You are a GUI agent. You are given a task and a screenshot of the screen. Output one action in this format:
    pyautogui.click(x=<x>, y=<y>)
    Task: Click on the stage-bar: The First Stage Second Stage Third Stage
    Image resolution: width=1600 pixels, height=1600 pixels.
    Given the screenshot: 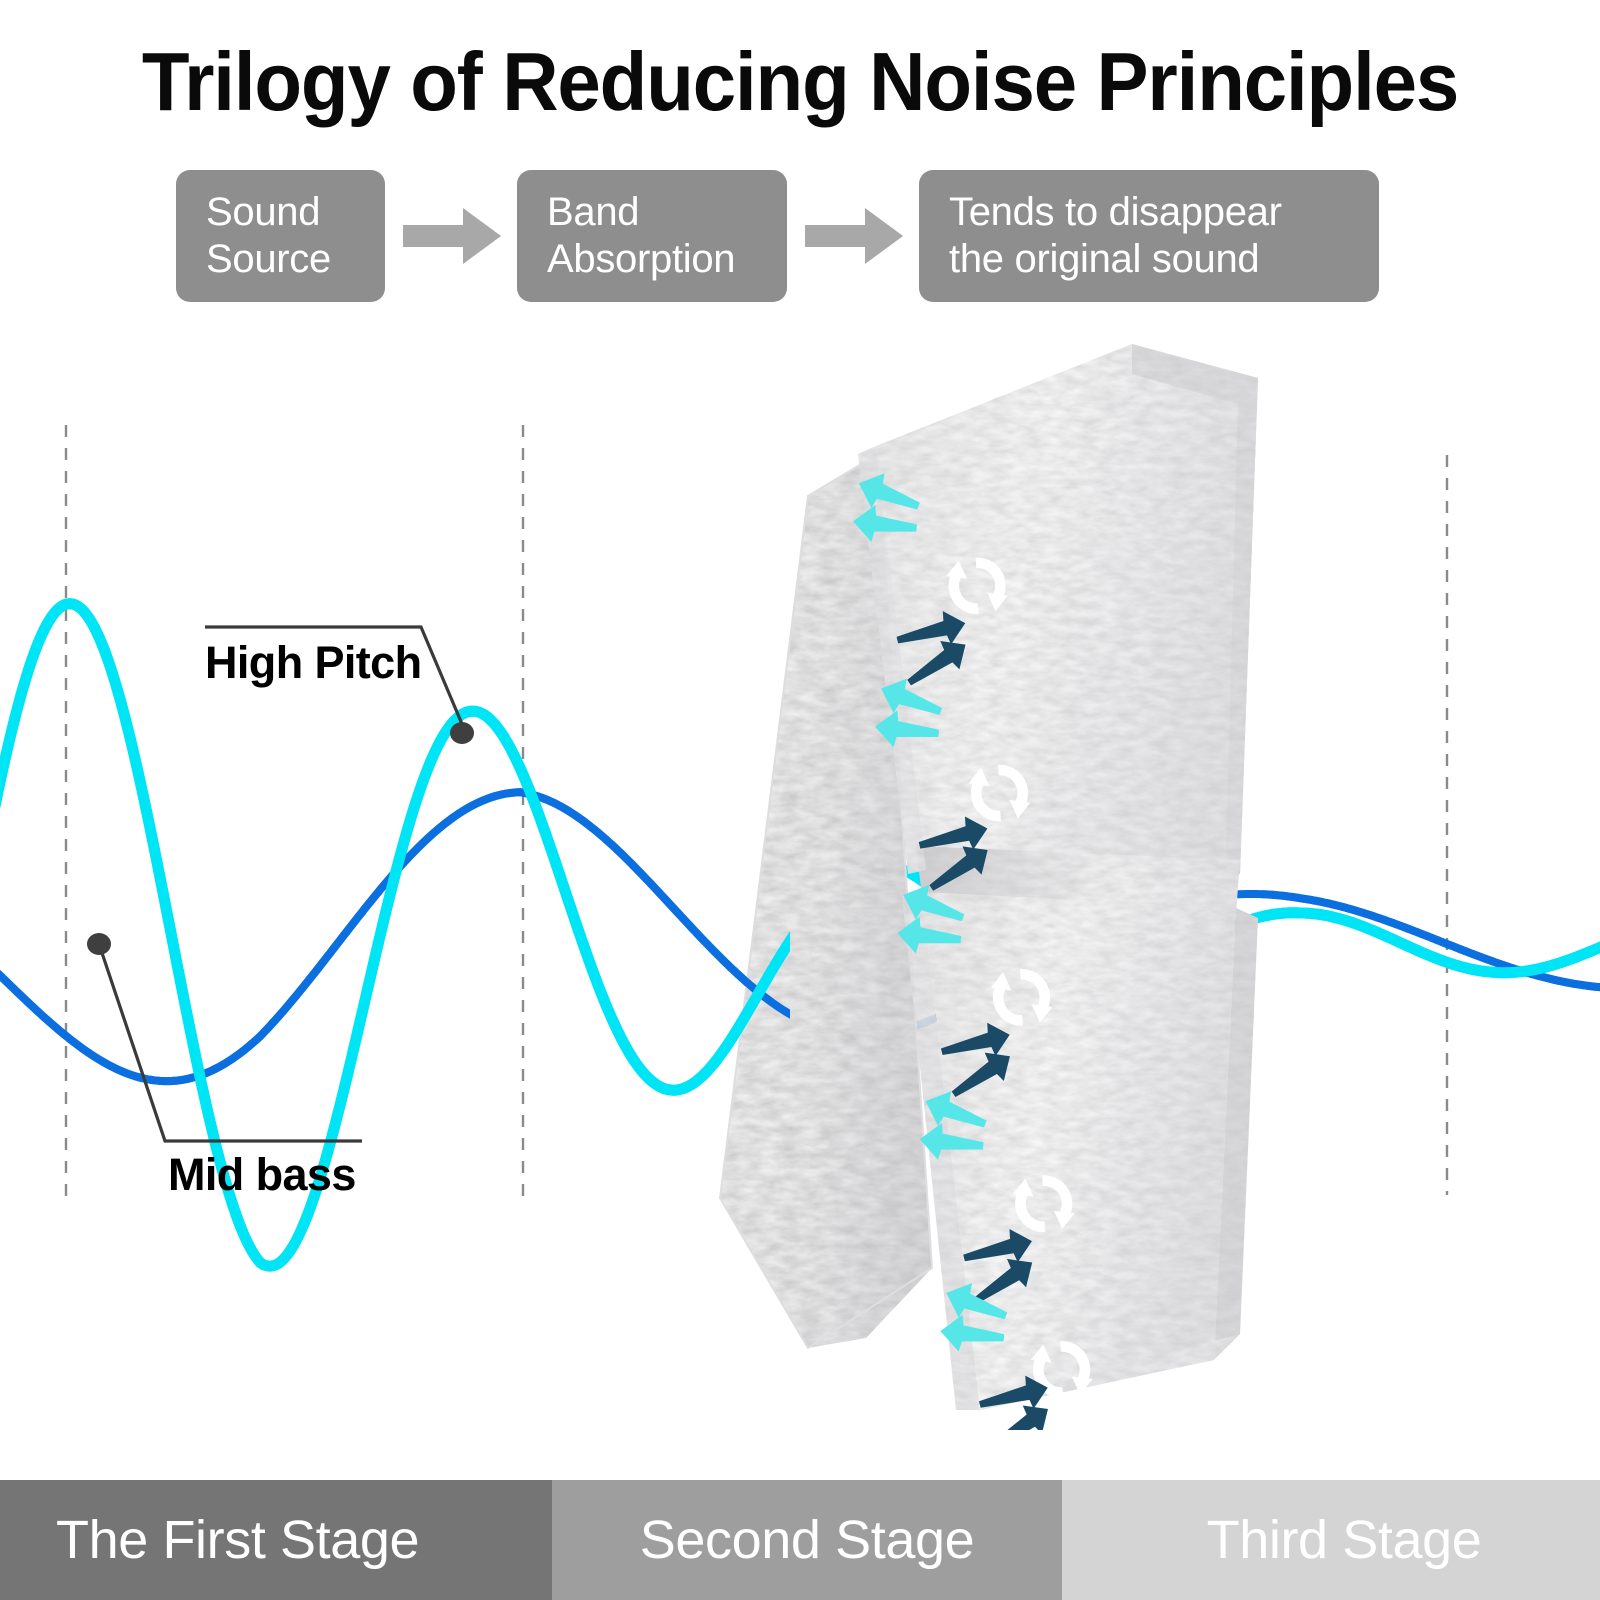 What is the action you would take?
    pyautogui.click(x=800, y=1540)
    